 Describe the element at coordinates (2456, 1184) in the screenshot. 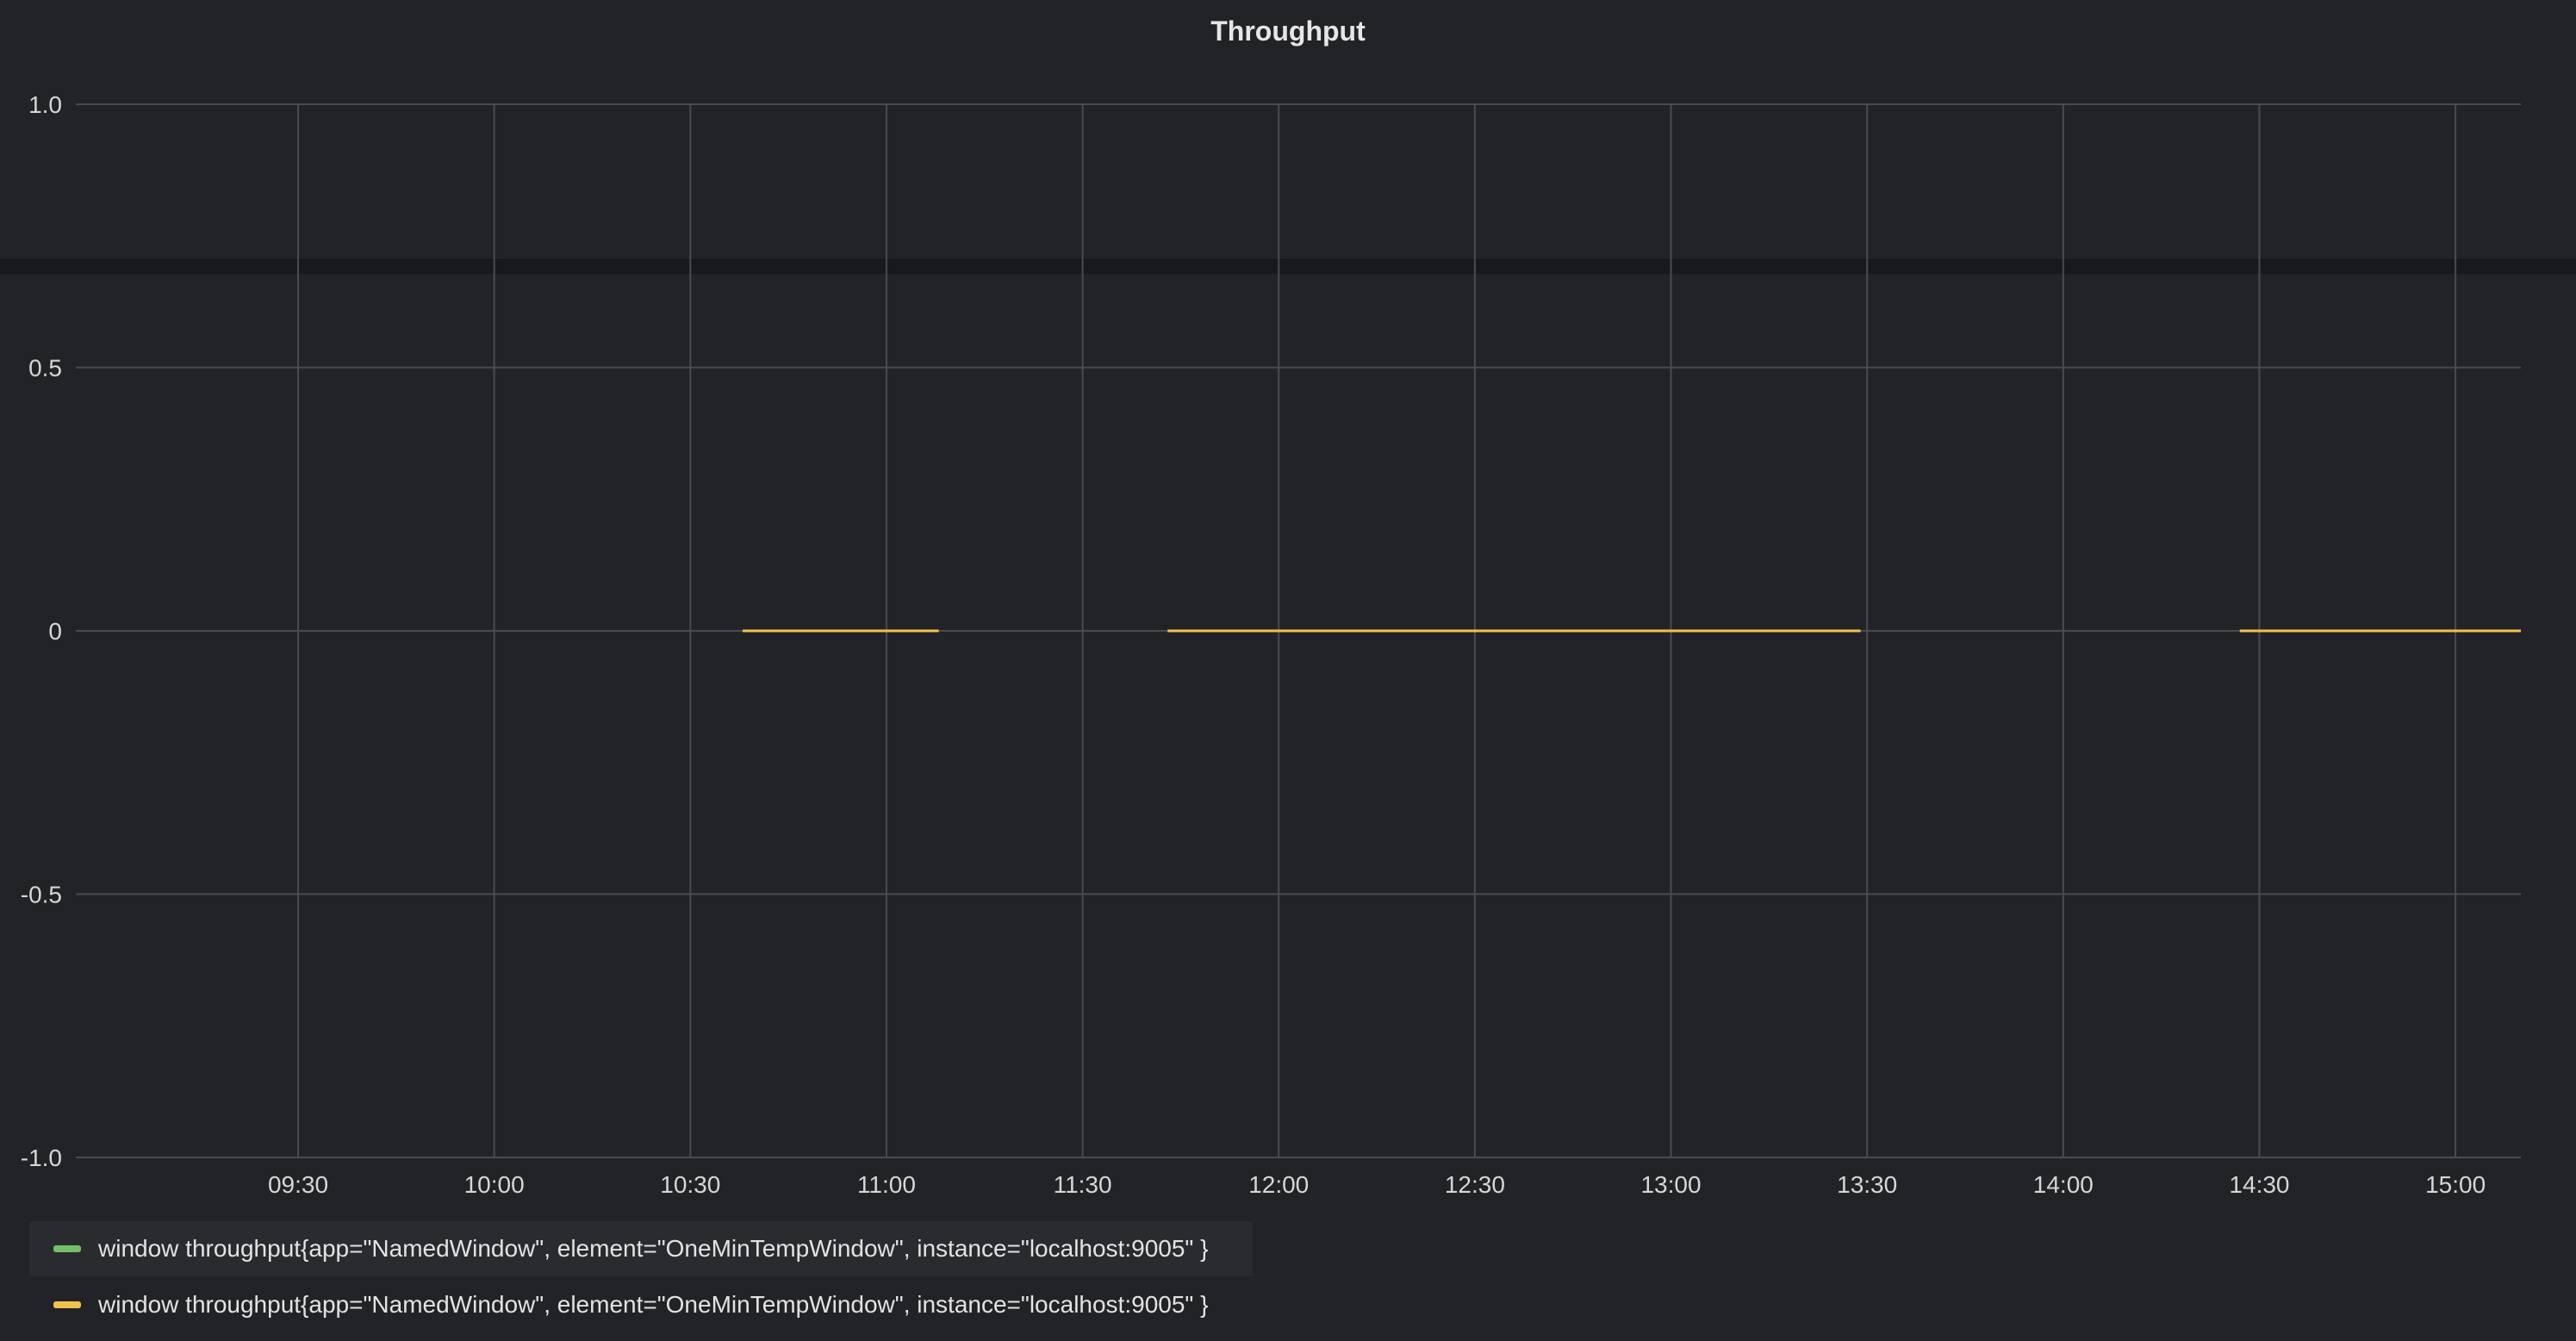

I see `x-tick-label: 15:00` at that location.